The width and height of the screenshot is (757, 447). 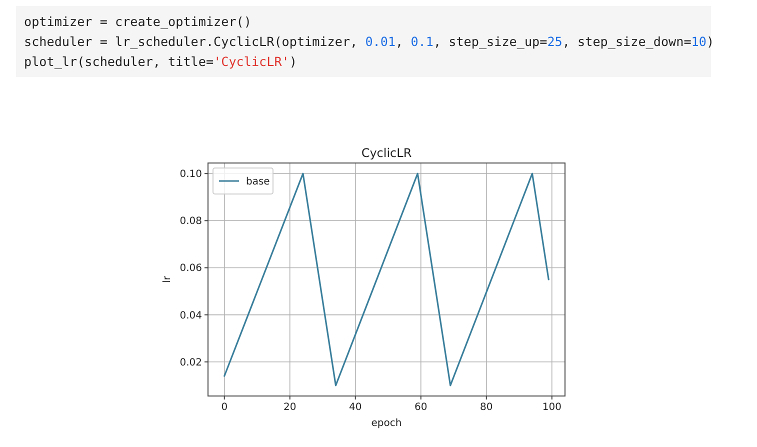 I want to click on y-tick-label: 0.06, so click(x=191, y=268).